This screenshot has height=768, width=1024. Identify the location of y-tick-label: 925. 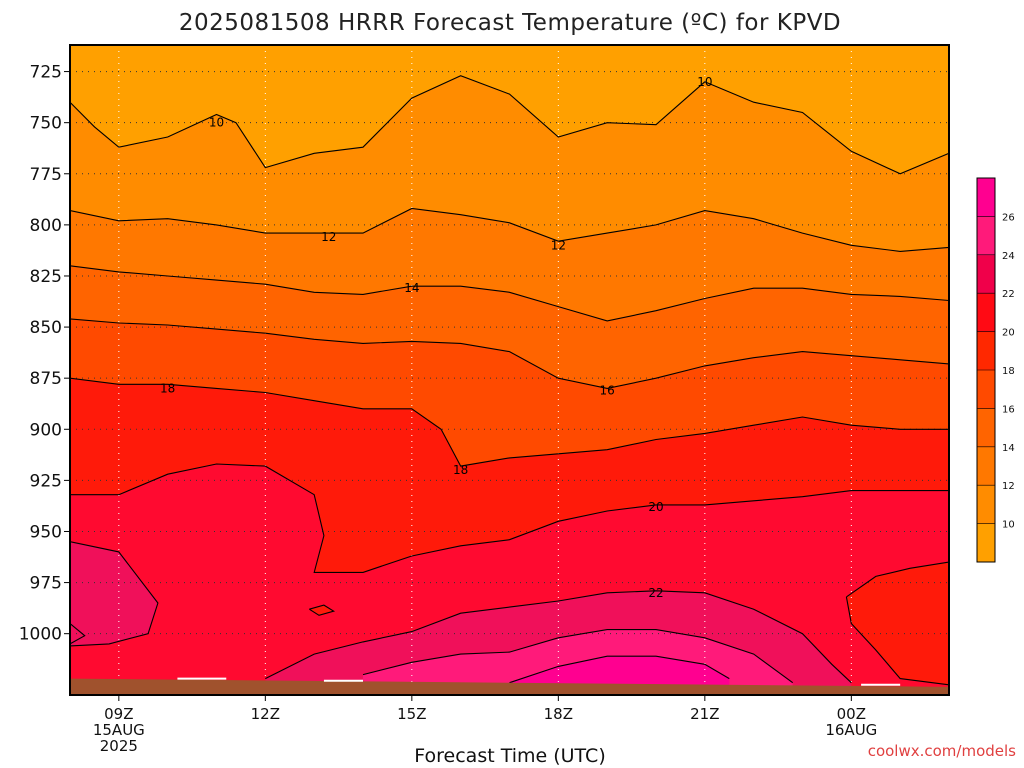
(46, 481).